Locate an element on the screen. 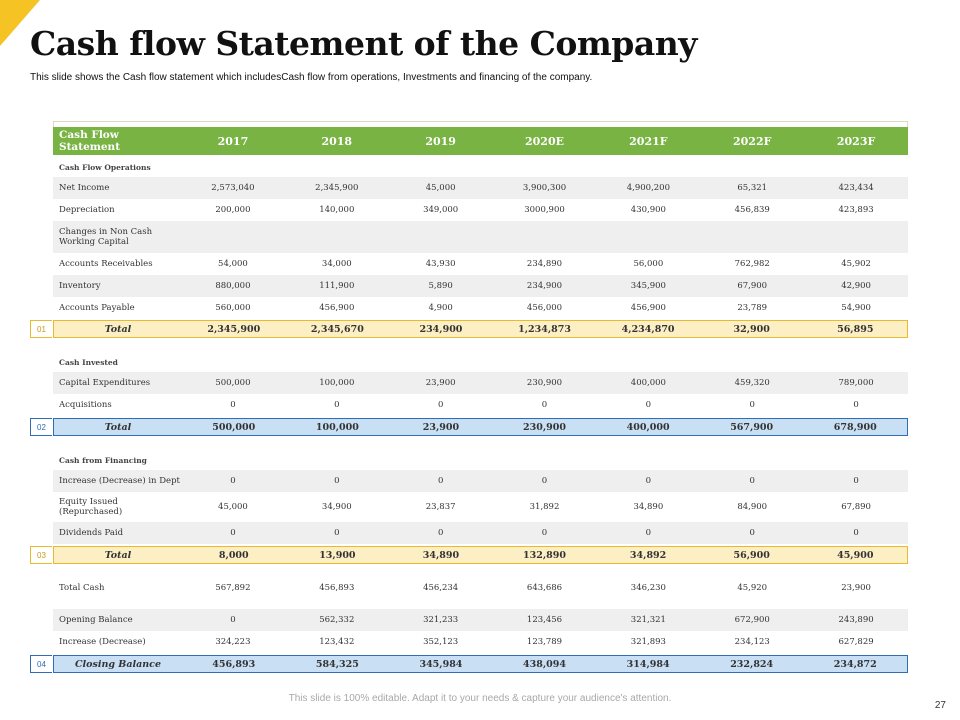  cell-value: 346,230 is located at coordinates (648, 588).